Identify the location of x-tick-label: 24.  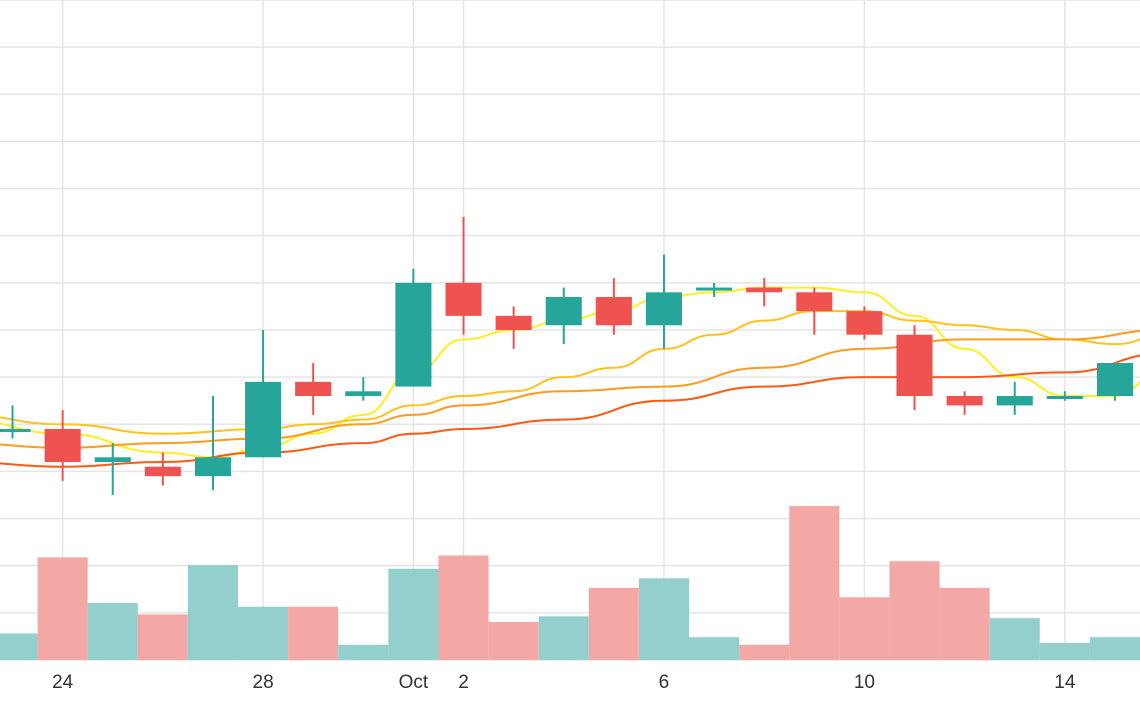
(63, 682).